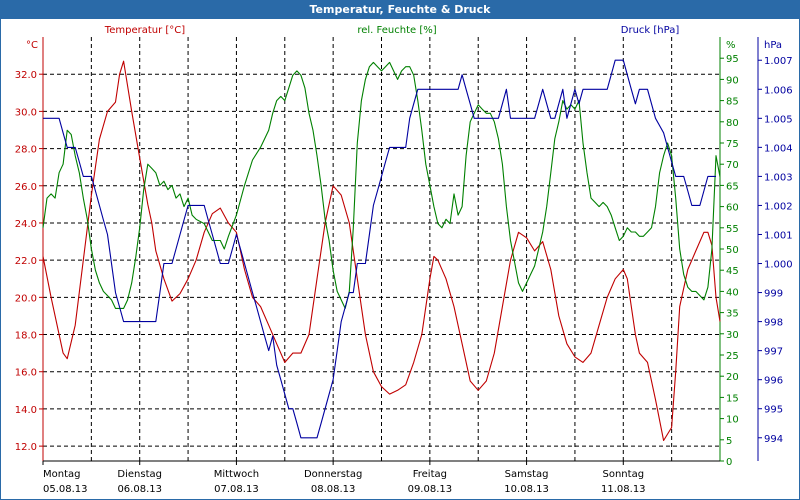 The width and height of the screenshot is (800, 500). I want to click on temp-tick-label: 30.0, so click(26, 112).